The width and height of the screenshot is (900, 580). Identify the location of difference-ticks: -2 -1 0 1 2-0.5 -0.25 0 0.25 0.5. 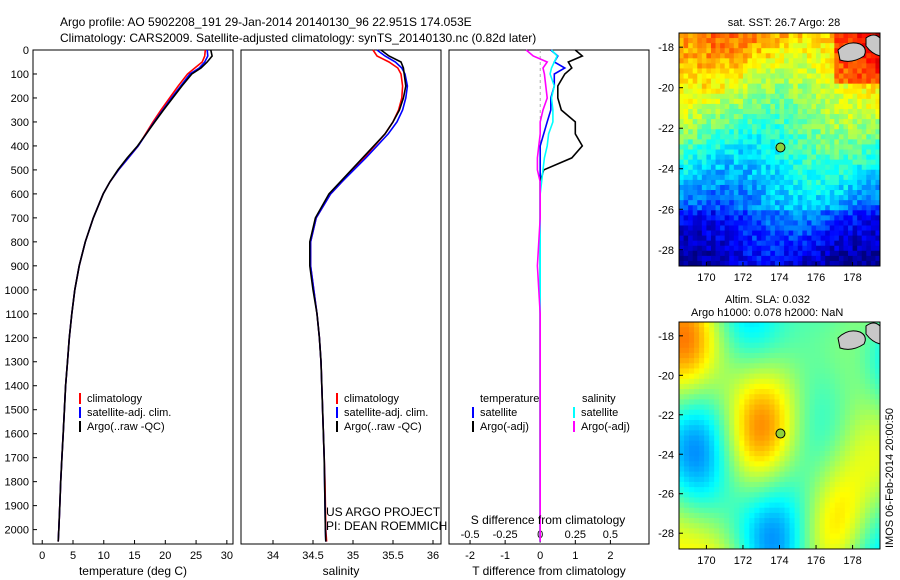
(539, 545).